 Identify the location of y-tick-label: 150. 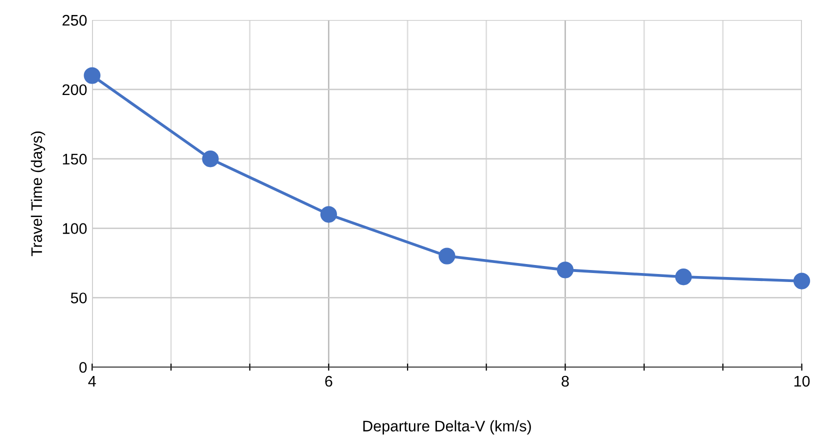
(74, 159).